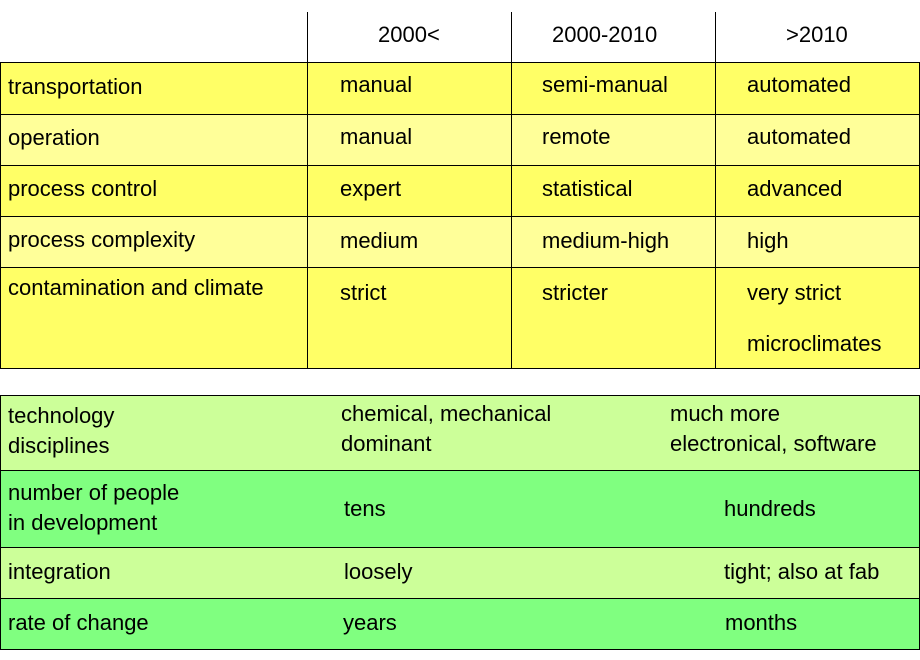  I want to click on row-label: integration, so click(59, 571).